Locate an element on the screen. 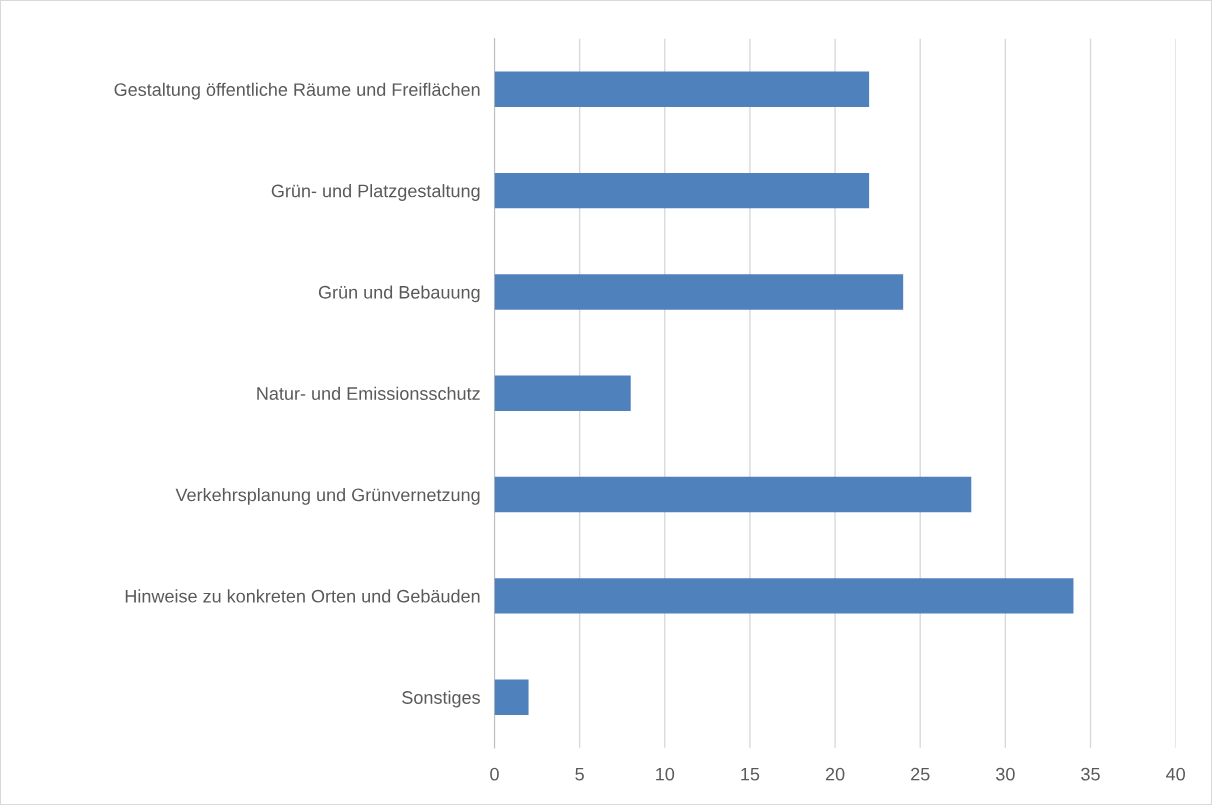 This screenshot has height=805, width=1212. y-tick-label: Sonstiges is located at coordinates (441, 699).